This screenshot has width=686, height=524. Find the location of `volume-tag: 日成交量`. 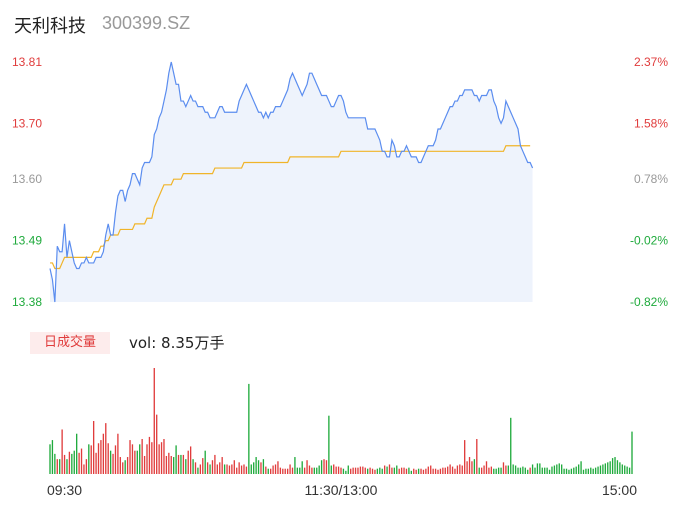

volume-tag: 日成交量 is located at coordinates (70, 343).